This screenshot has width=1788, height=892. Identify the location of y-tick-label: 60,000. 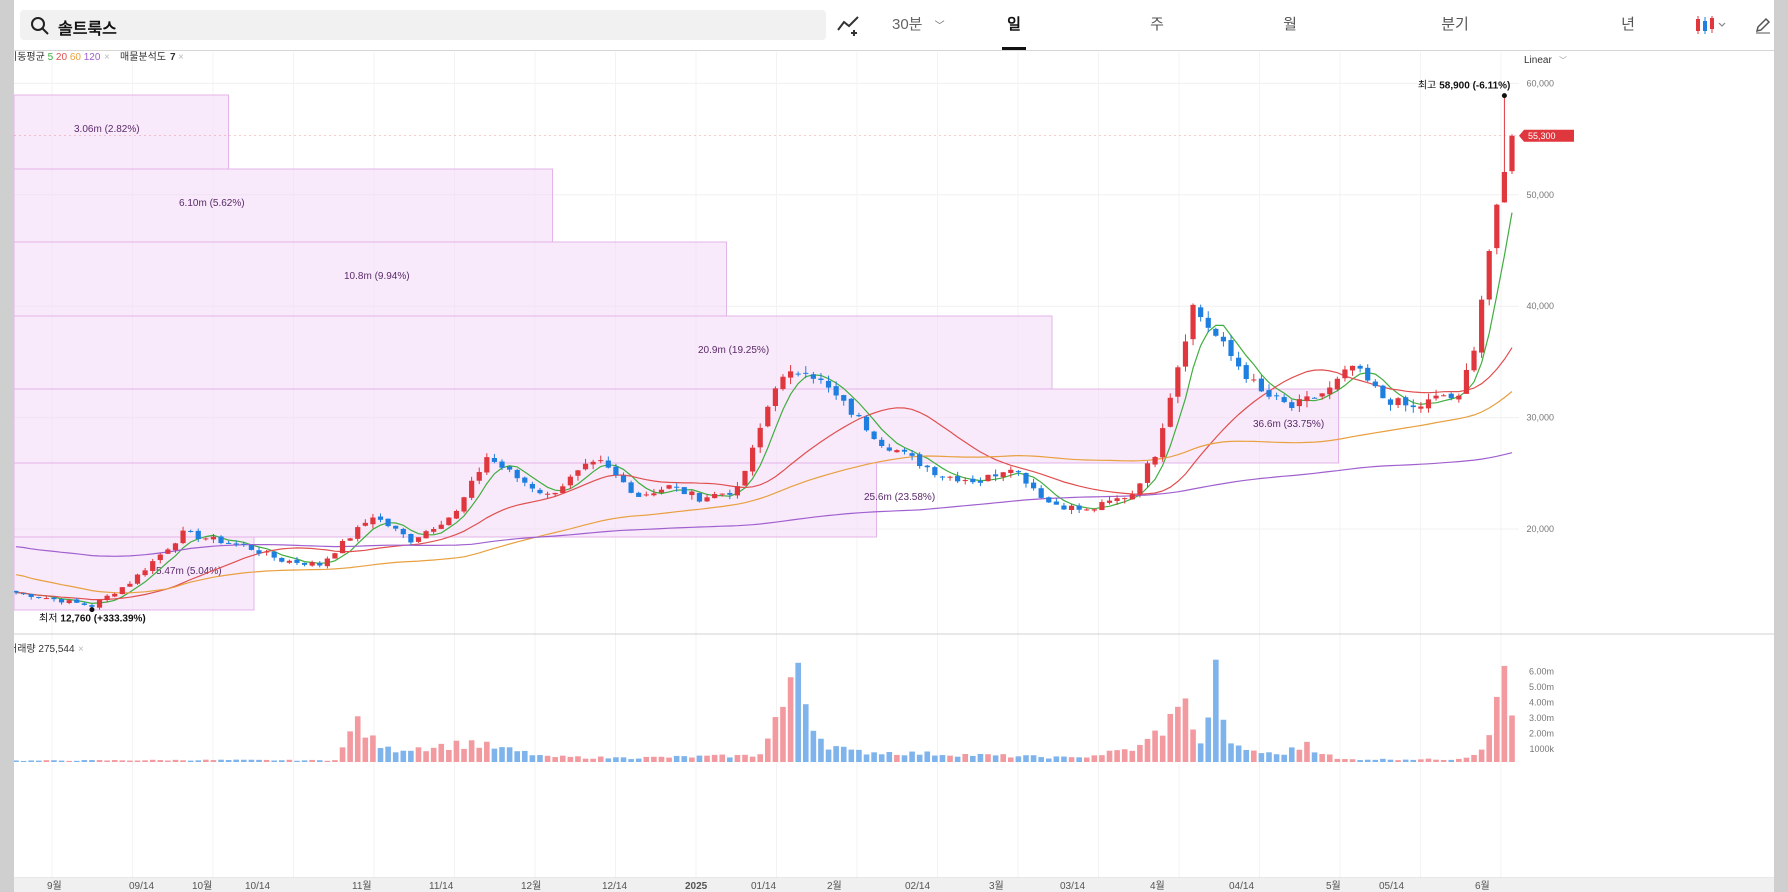
(1540, 83).